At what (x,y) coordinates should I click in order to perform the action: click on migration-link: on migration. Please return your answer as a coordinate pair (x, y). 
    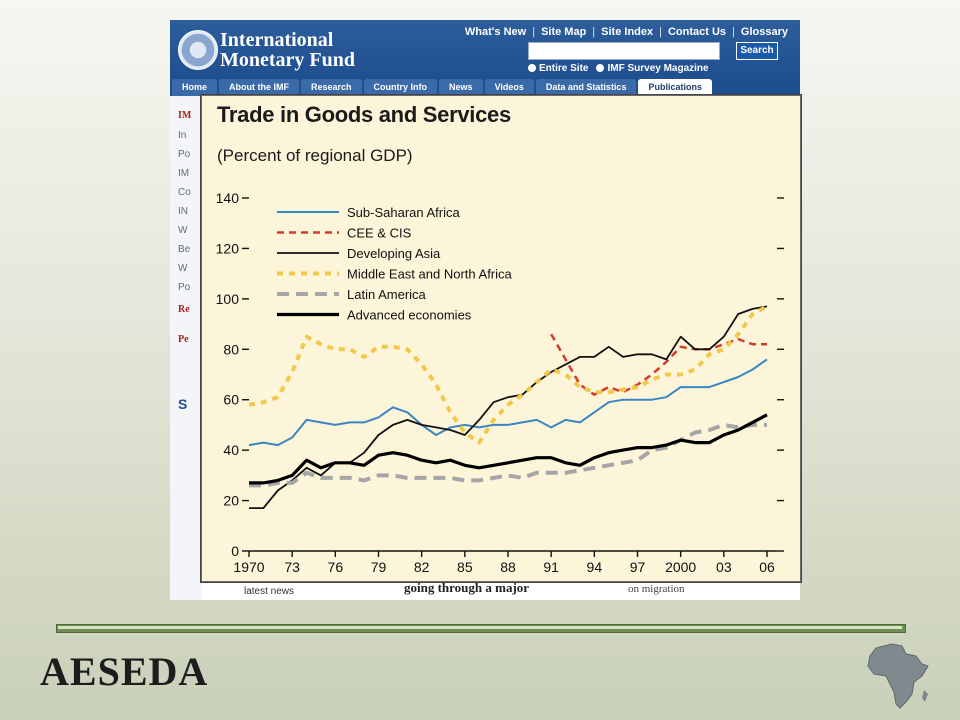
    Looking at the image, I should click on (656, 589).